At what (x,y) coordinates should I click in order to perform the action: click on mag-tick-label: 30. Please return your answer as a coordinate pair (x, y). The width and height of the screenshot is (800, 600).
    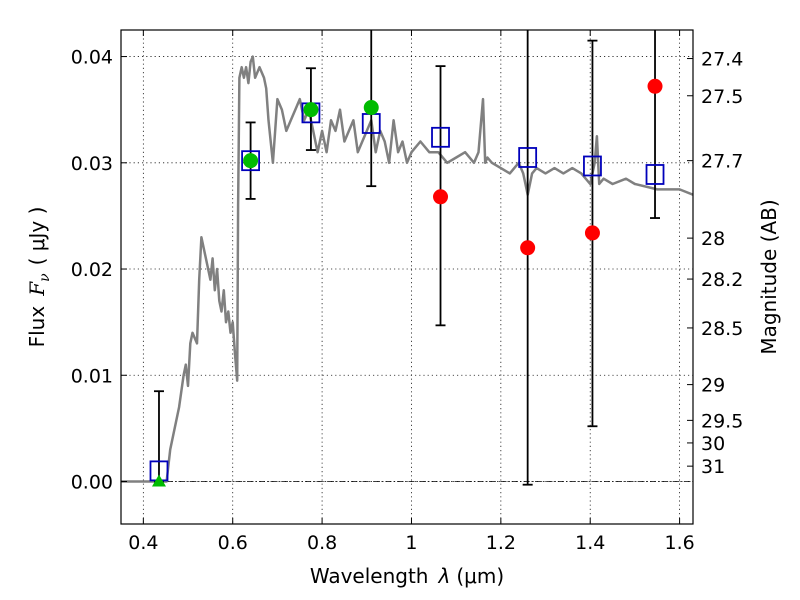
    Looking at the image, I should click on (713, 444).